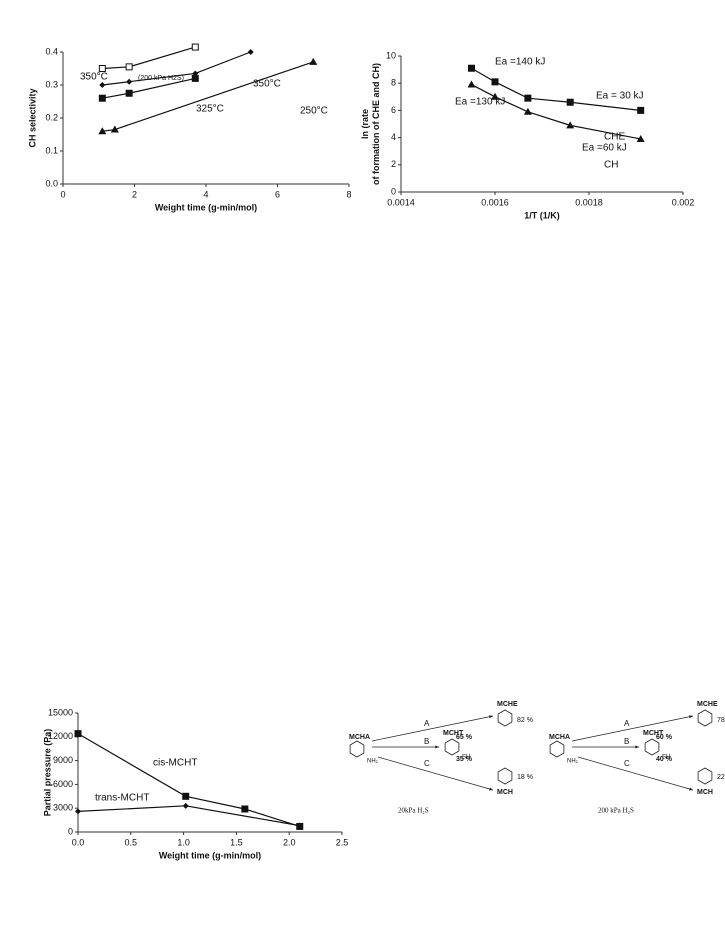 Image resolution: width=725 pixels, height=951 pixels. Describe the element at coordinates (51, 150) in the screenshot. I see `y-tick-label: 0.1` at that location.